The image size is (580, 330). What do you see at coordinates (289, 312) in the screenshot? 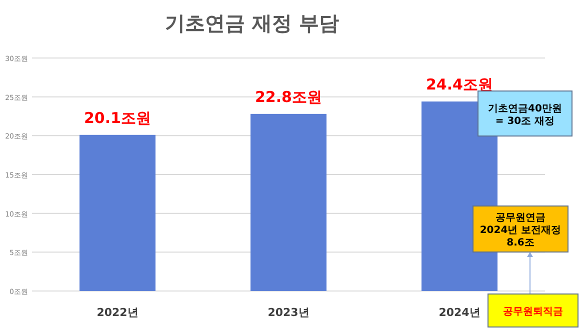
I see `x-tick-label: 2023년` at bounding box center [289, 312].